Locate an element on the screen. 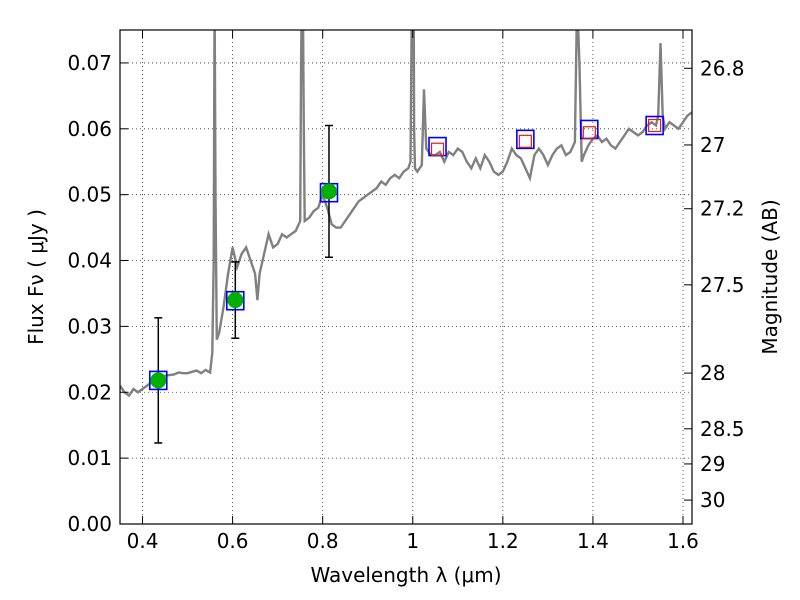 The image size is (800, 600). y2-axis-ticks: 26.8 27 27.2 27.5 28 28.5 29 30 is located at coordinates (714, 284).